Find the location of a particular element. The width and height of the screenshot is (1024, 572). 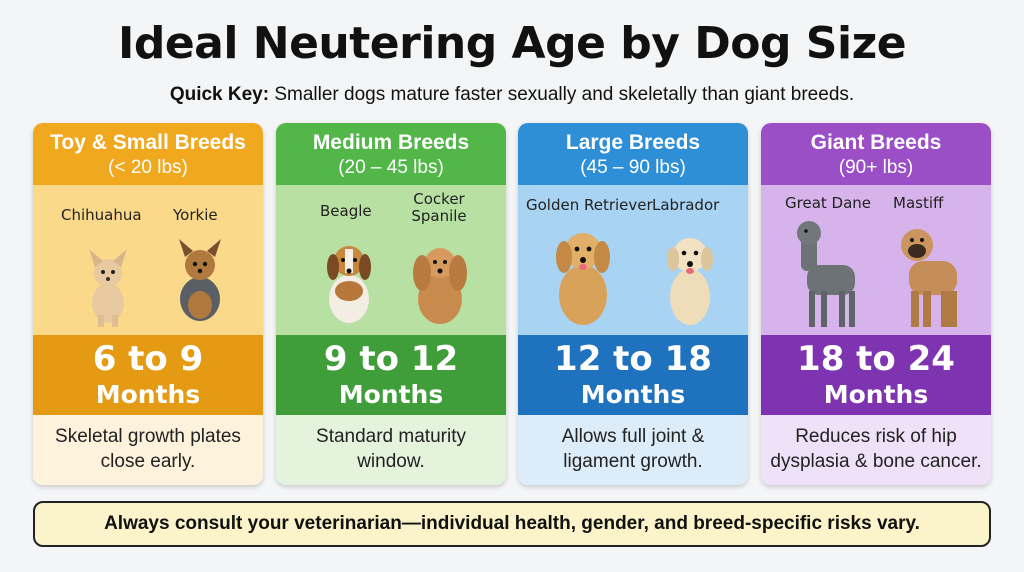

card-title: Medium Breeds is located at coordinates (391, 142).